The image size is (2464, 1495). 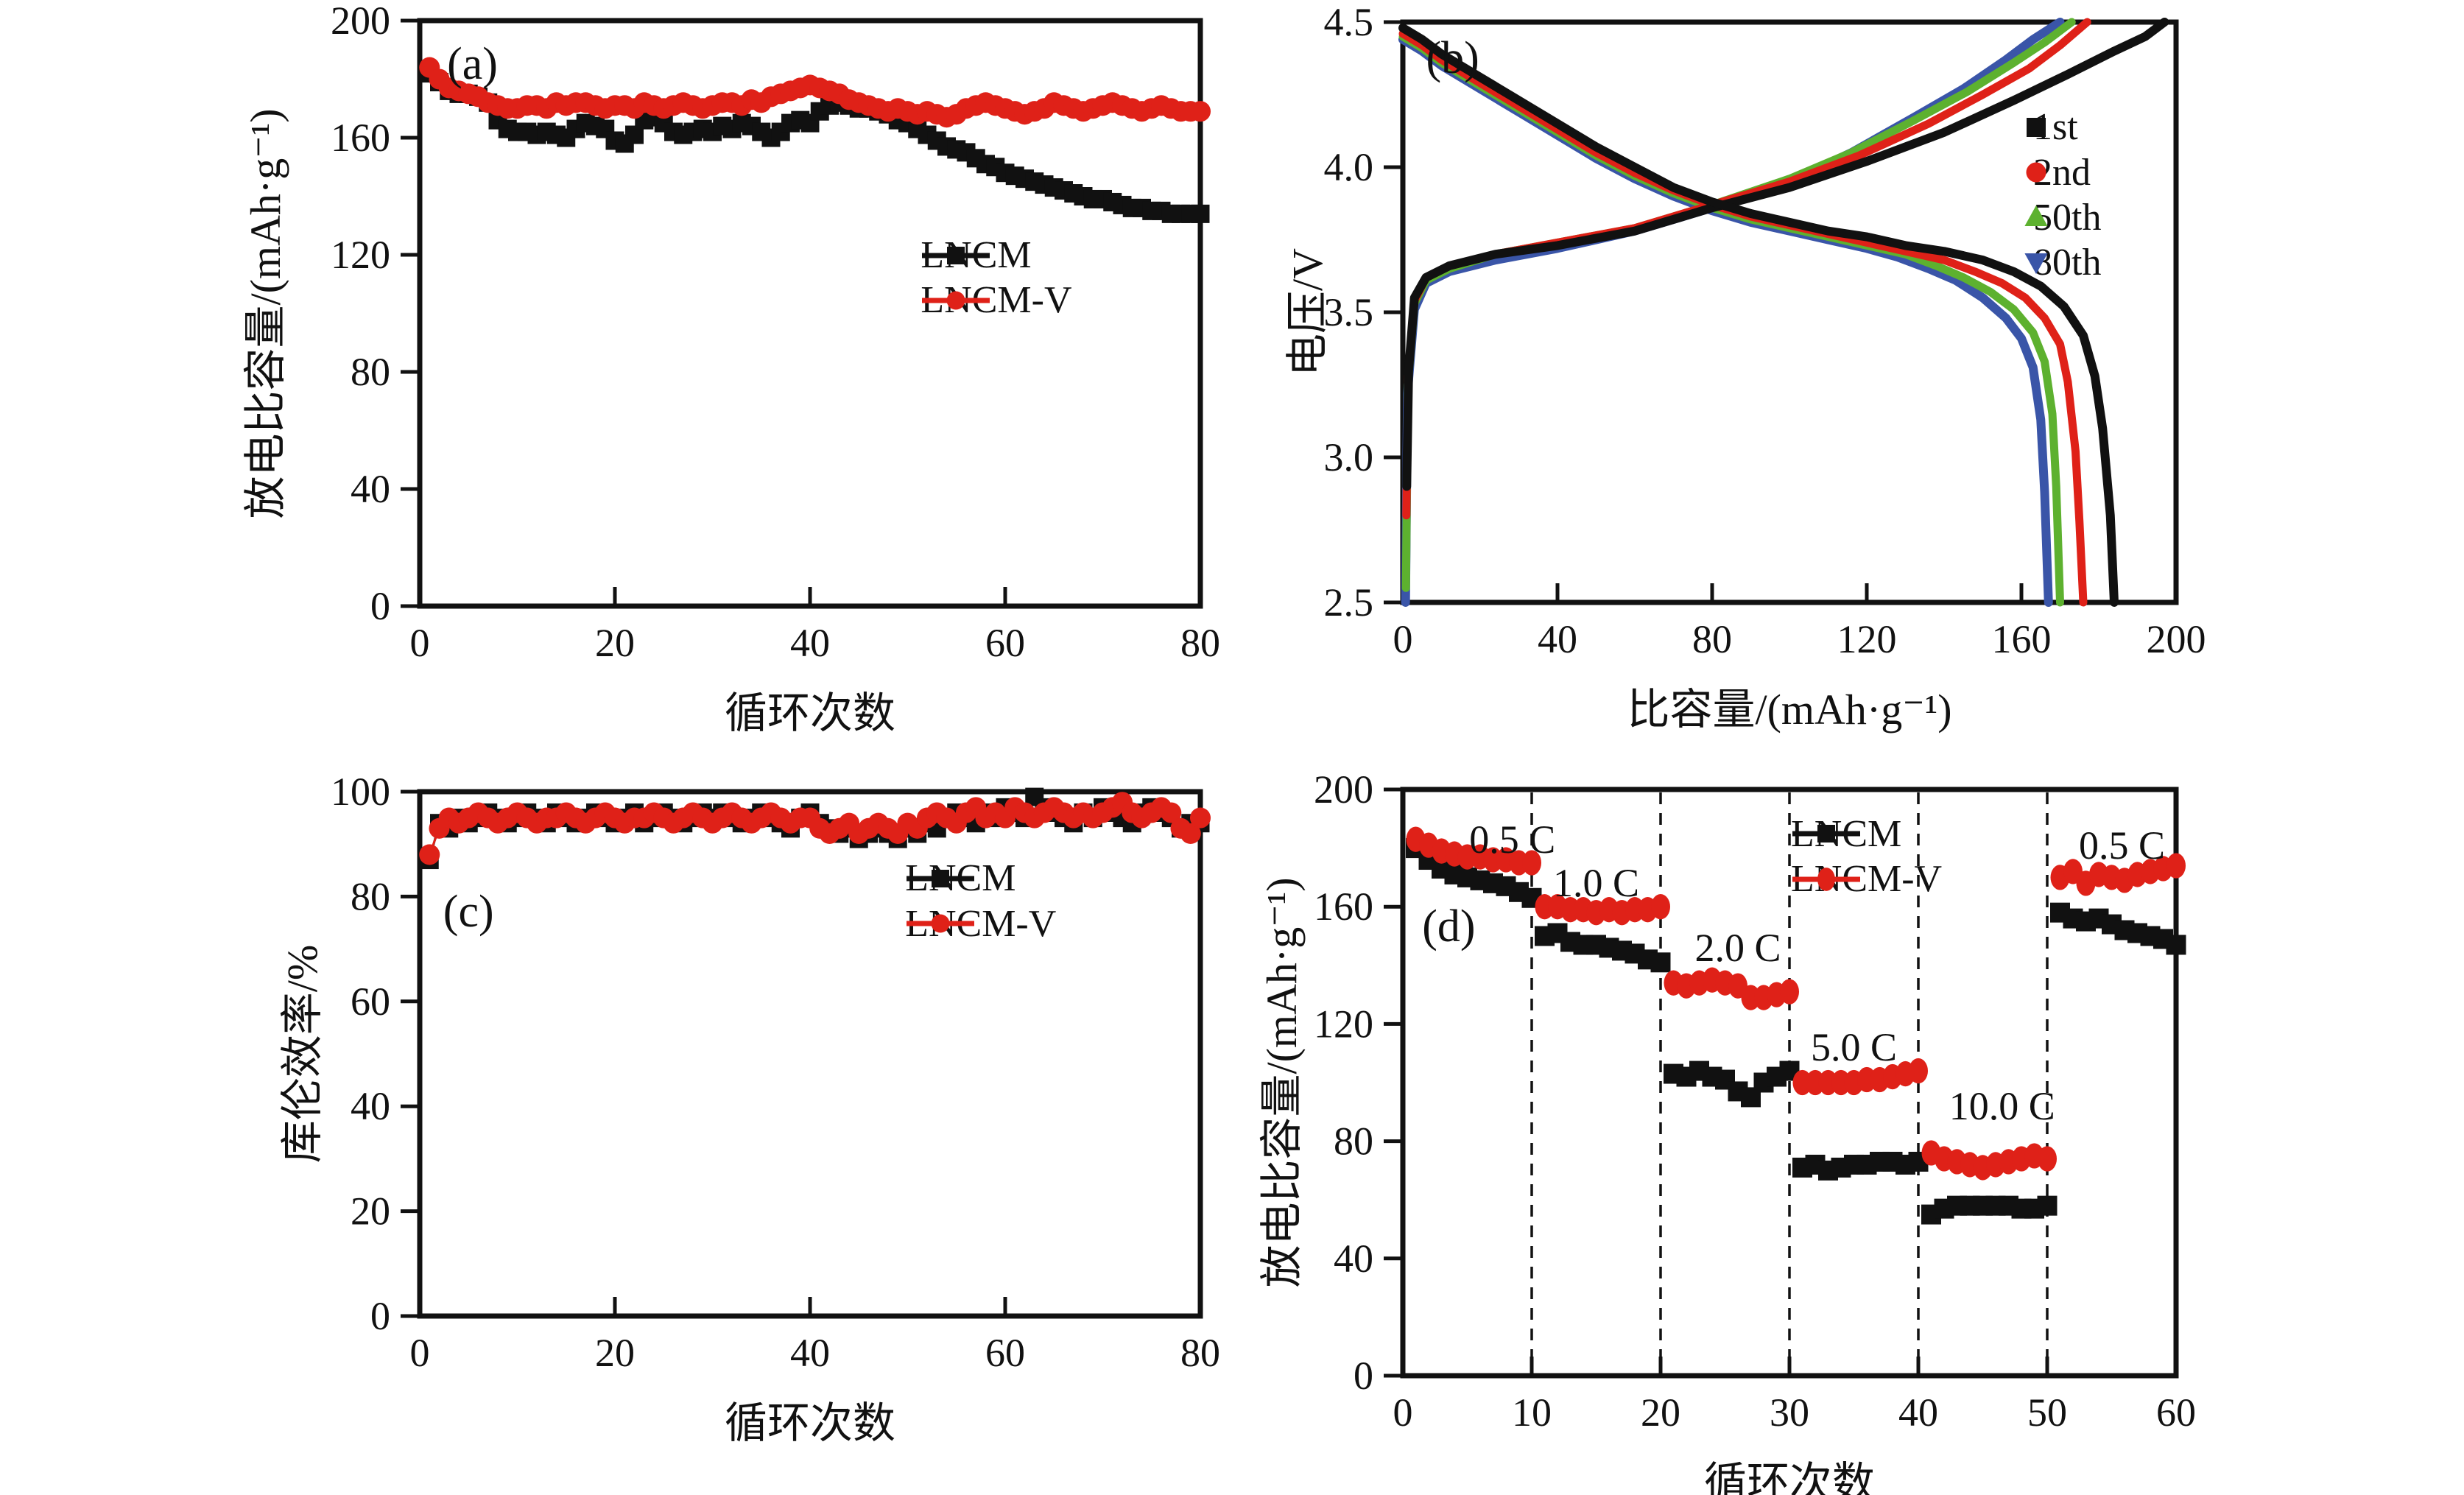 What do you see at coordinates (265, 314) in the screenshot?
I see `y-axis-title-a: 放电比容量/(mAh·g⁻¹)` at bounding box center [265, 314].